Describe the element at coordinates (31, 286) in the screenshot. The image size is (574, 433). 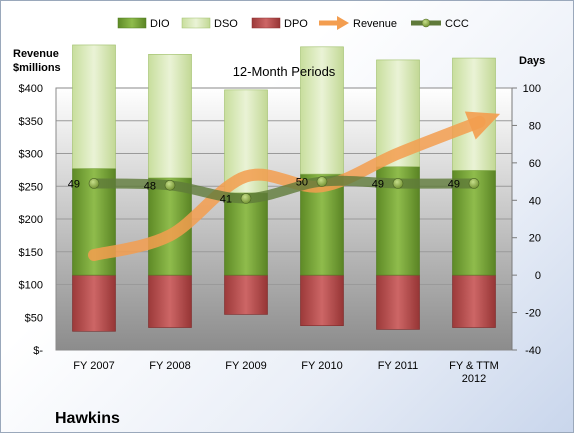
I see `left-tick-label: $100` at that location.